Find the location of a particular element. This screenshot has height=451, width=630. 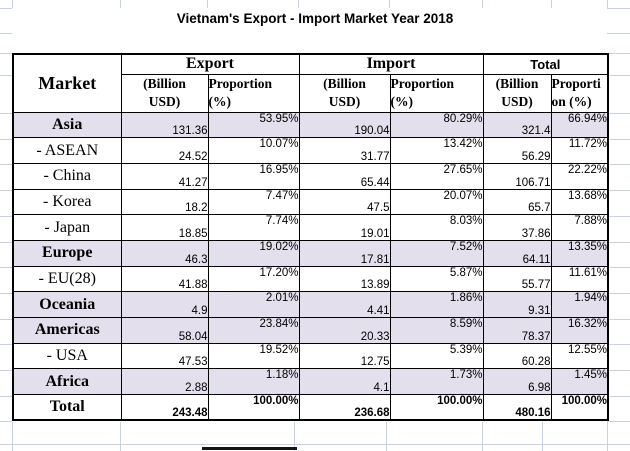

import-value-cell: 4.41 is located at coordinates (344, 304).